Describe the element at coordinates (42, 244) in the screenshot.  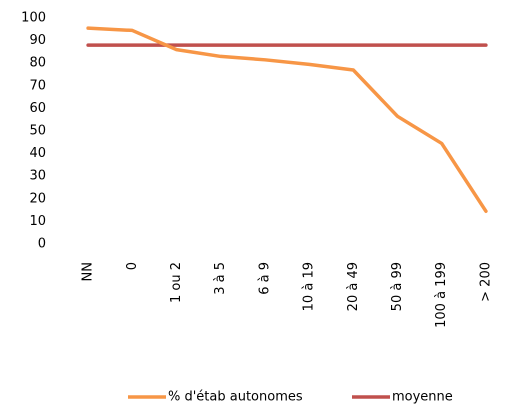
I see `y-tick-label: 0` at that location.